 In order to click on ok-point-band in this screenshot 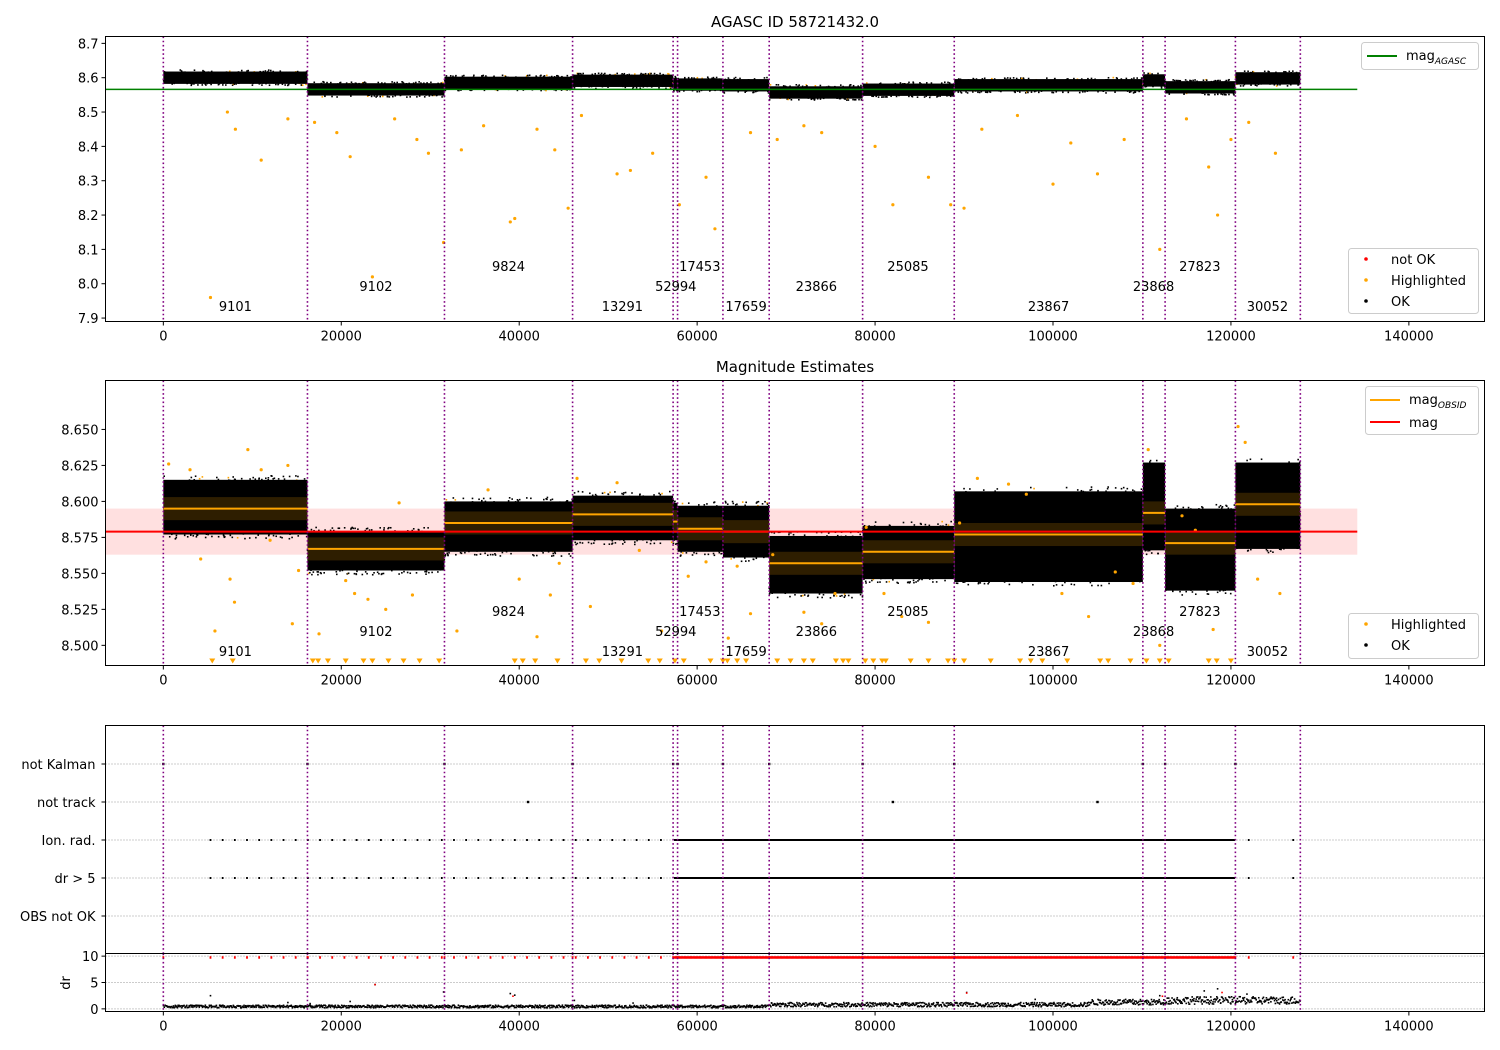, I will do `click(746, 85)`.